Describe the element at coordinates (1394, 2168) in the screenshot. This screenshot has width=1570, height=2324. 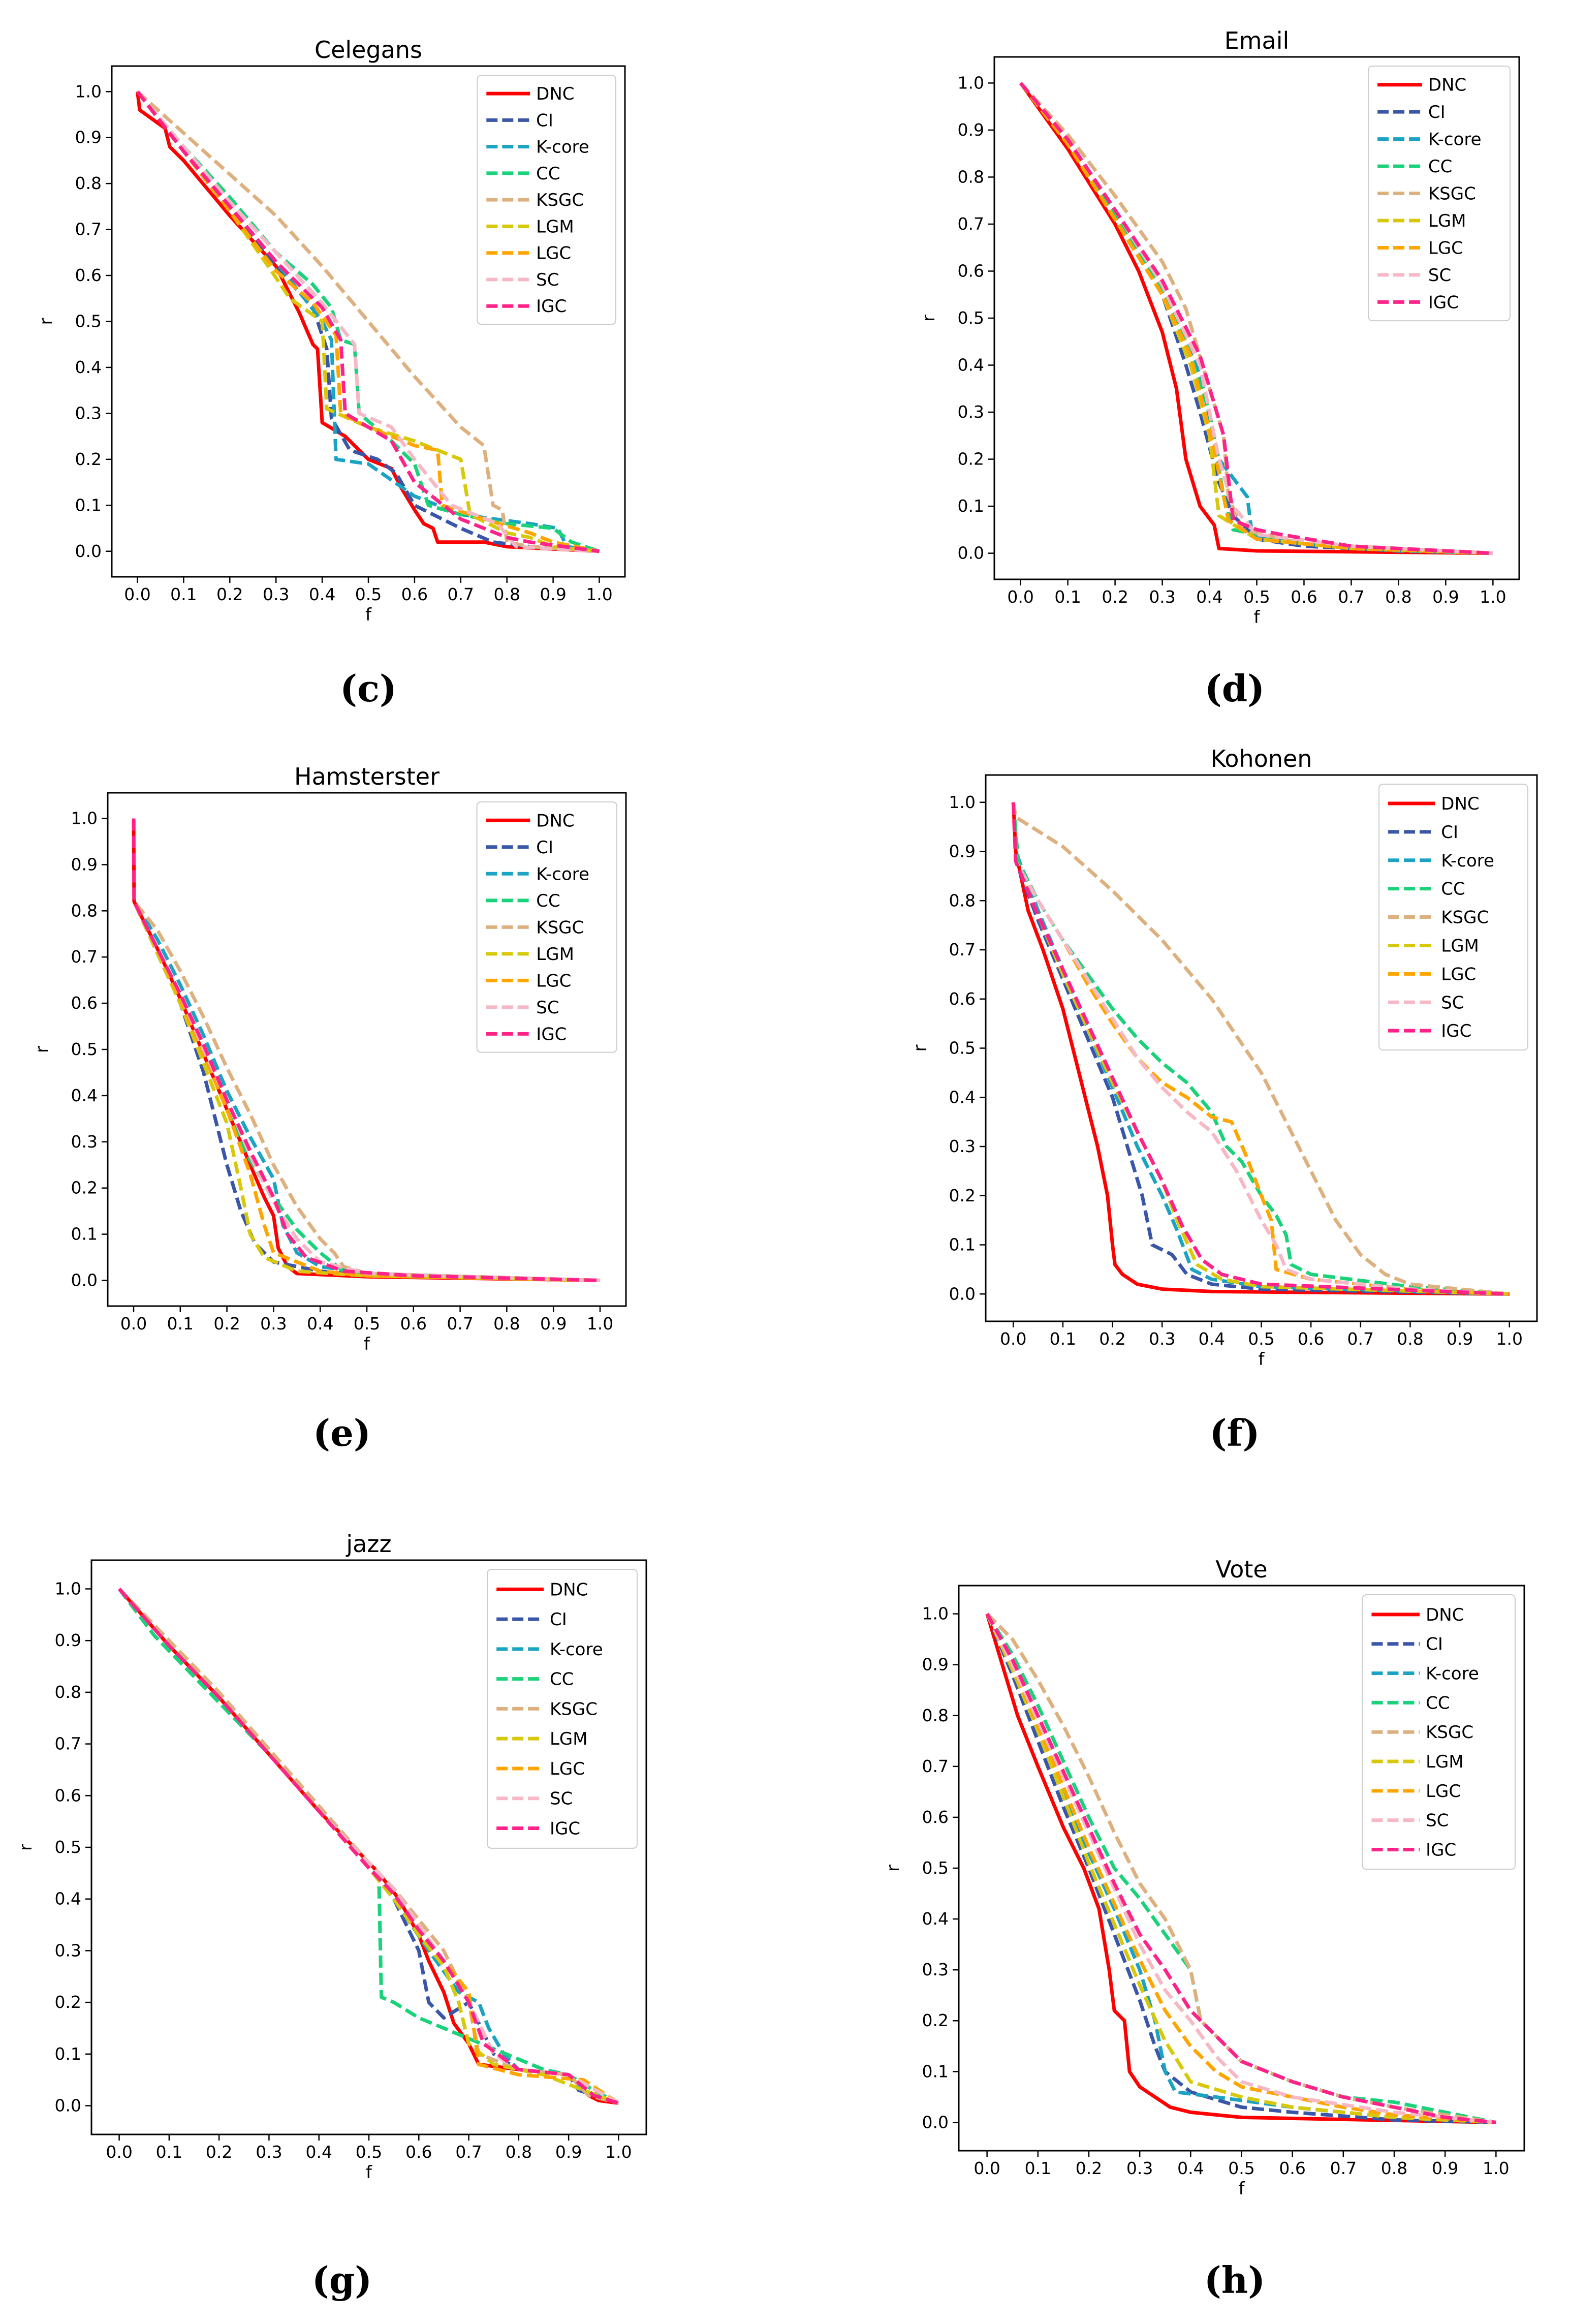
I see `x-tick-label: 0.8` at that location.